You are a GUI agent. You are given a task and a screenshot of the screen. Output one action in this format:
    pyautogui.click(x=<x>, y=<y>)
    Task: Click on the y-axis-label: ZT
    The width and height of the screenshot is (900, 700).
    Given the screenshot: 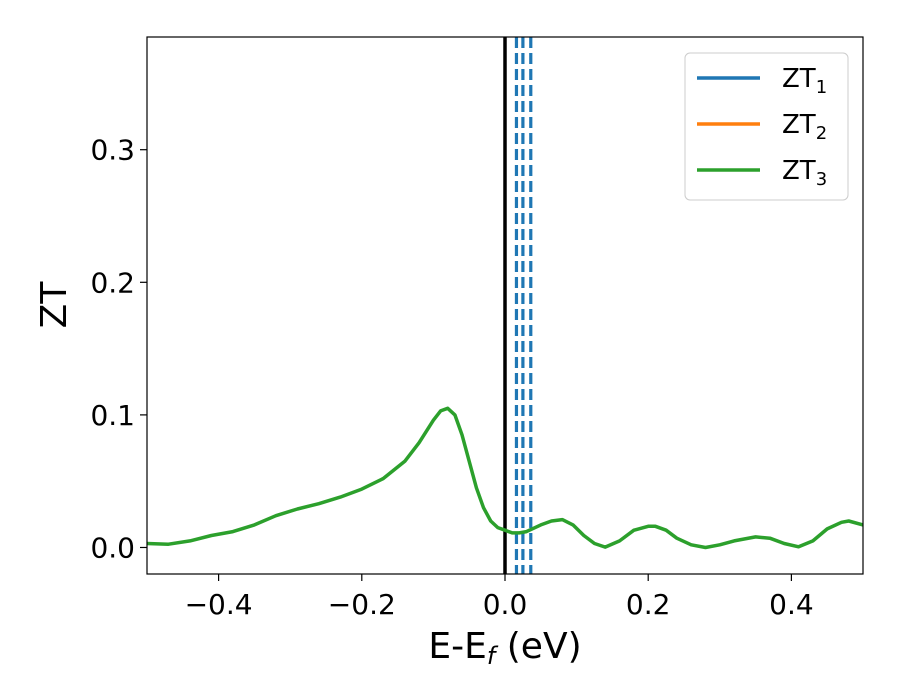 What is the action you would take?
    pyautogui.click(x=54, y=305)
    